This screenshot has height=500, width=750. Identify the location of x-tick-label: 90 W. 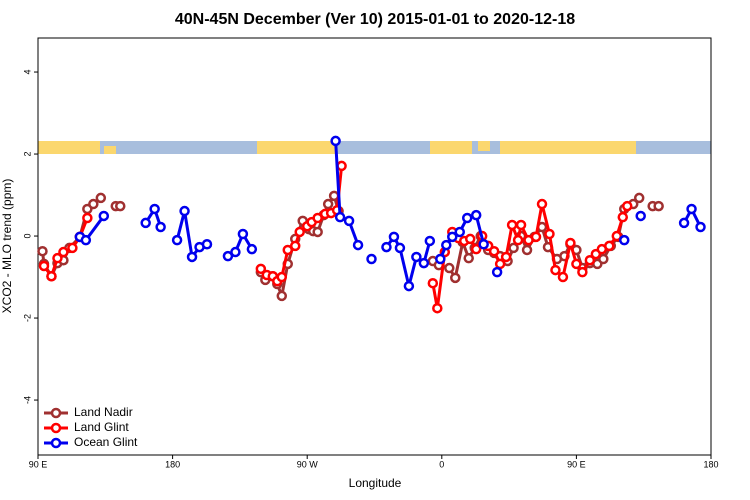
(308, 464).